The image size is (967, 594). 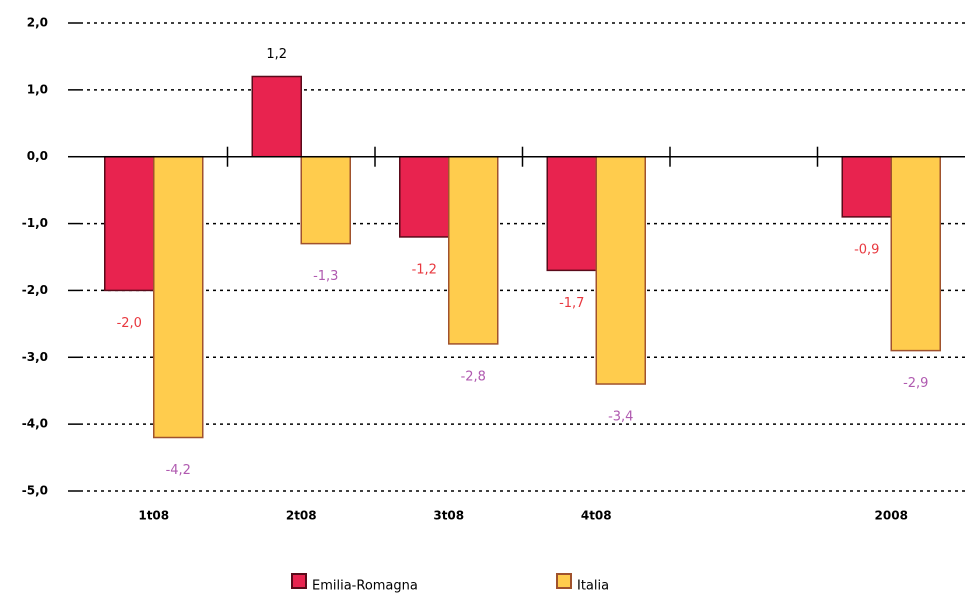 I want to click on value-label: -2,0, so click(x=129, y=323).